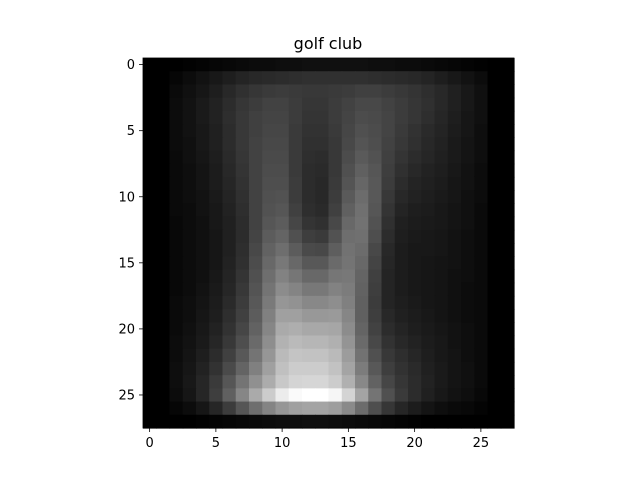 The image size is (640, 480). Describe the element at coordinates (282, 443) in the screenshot. I see `x-tick-label: 10` at that location.